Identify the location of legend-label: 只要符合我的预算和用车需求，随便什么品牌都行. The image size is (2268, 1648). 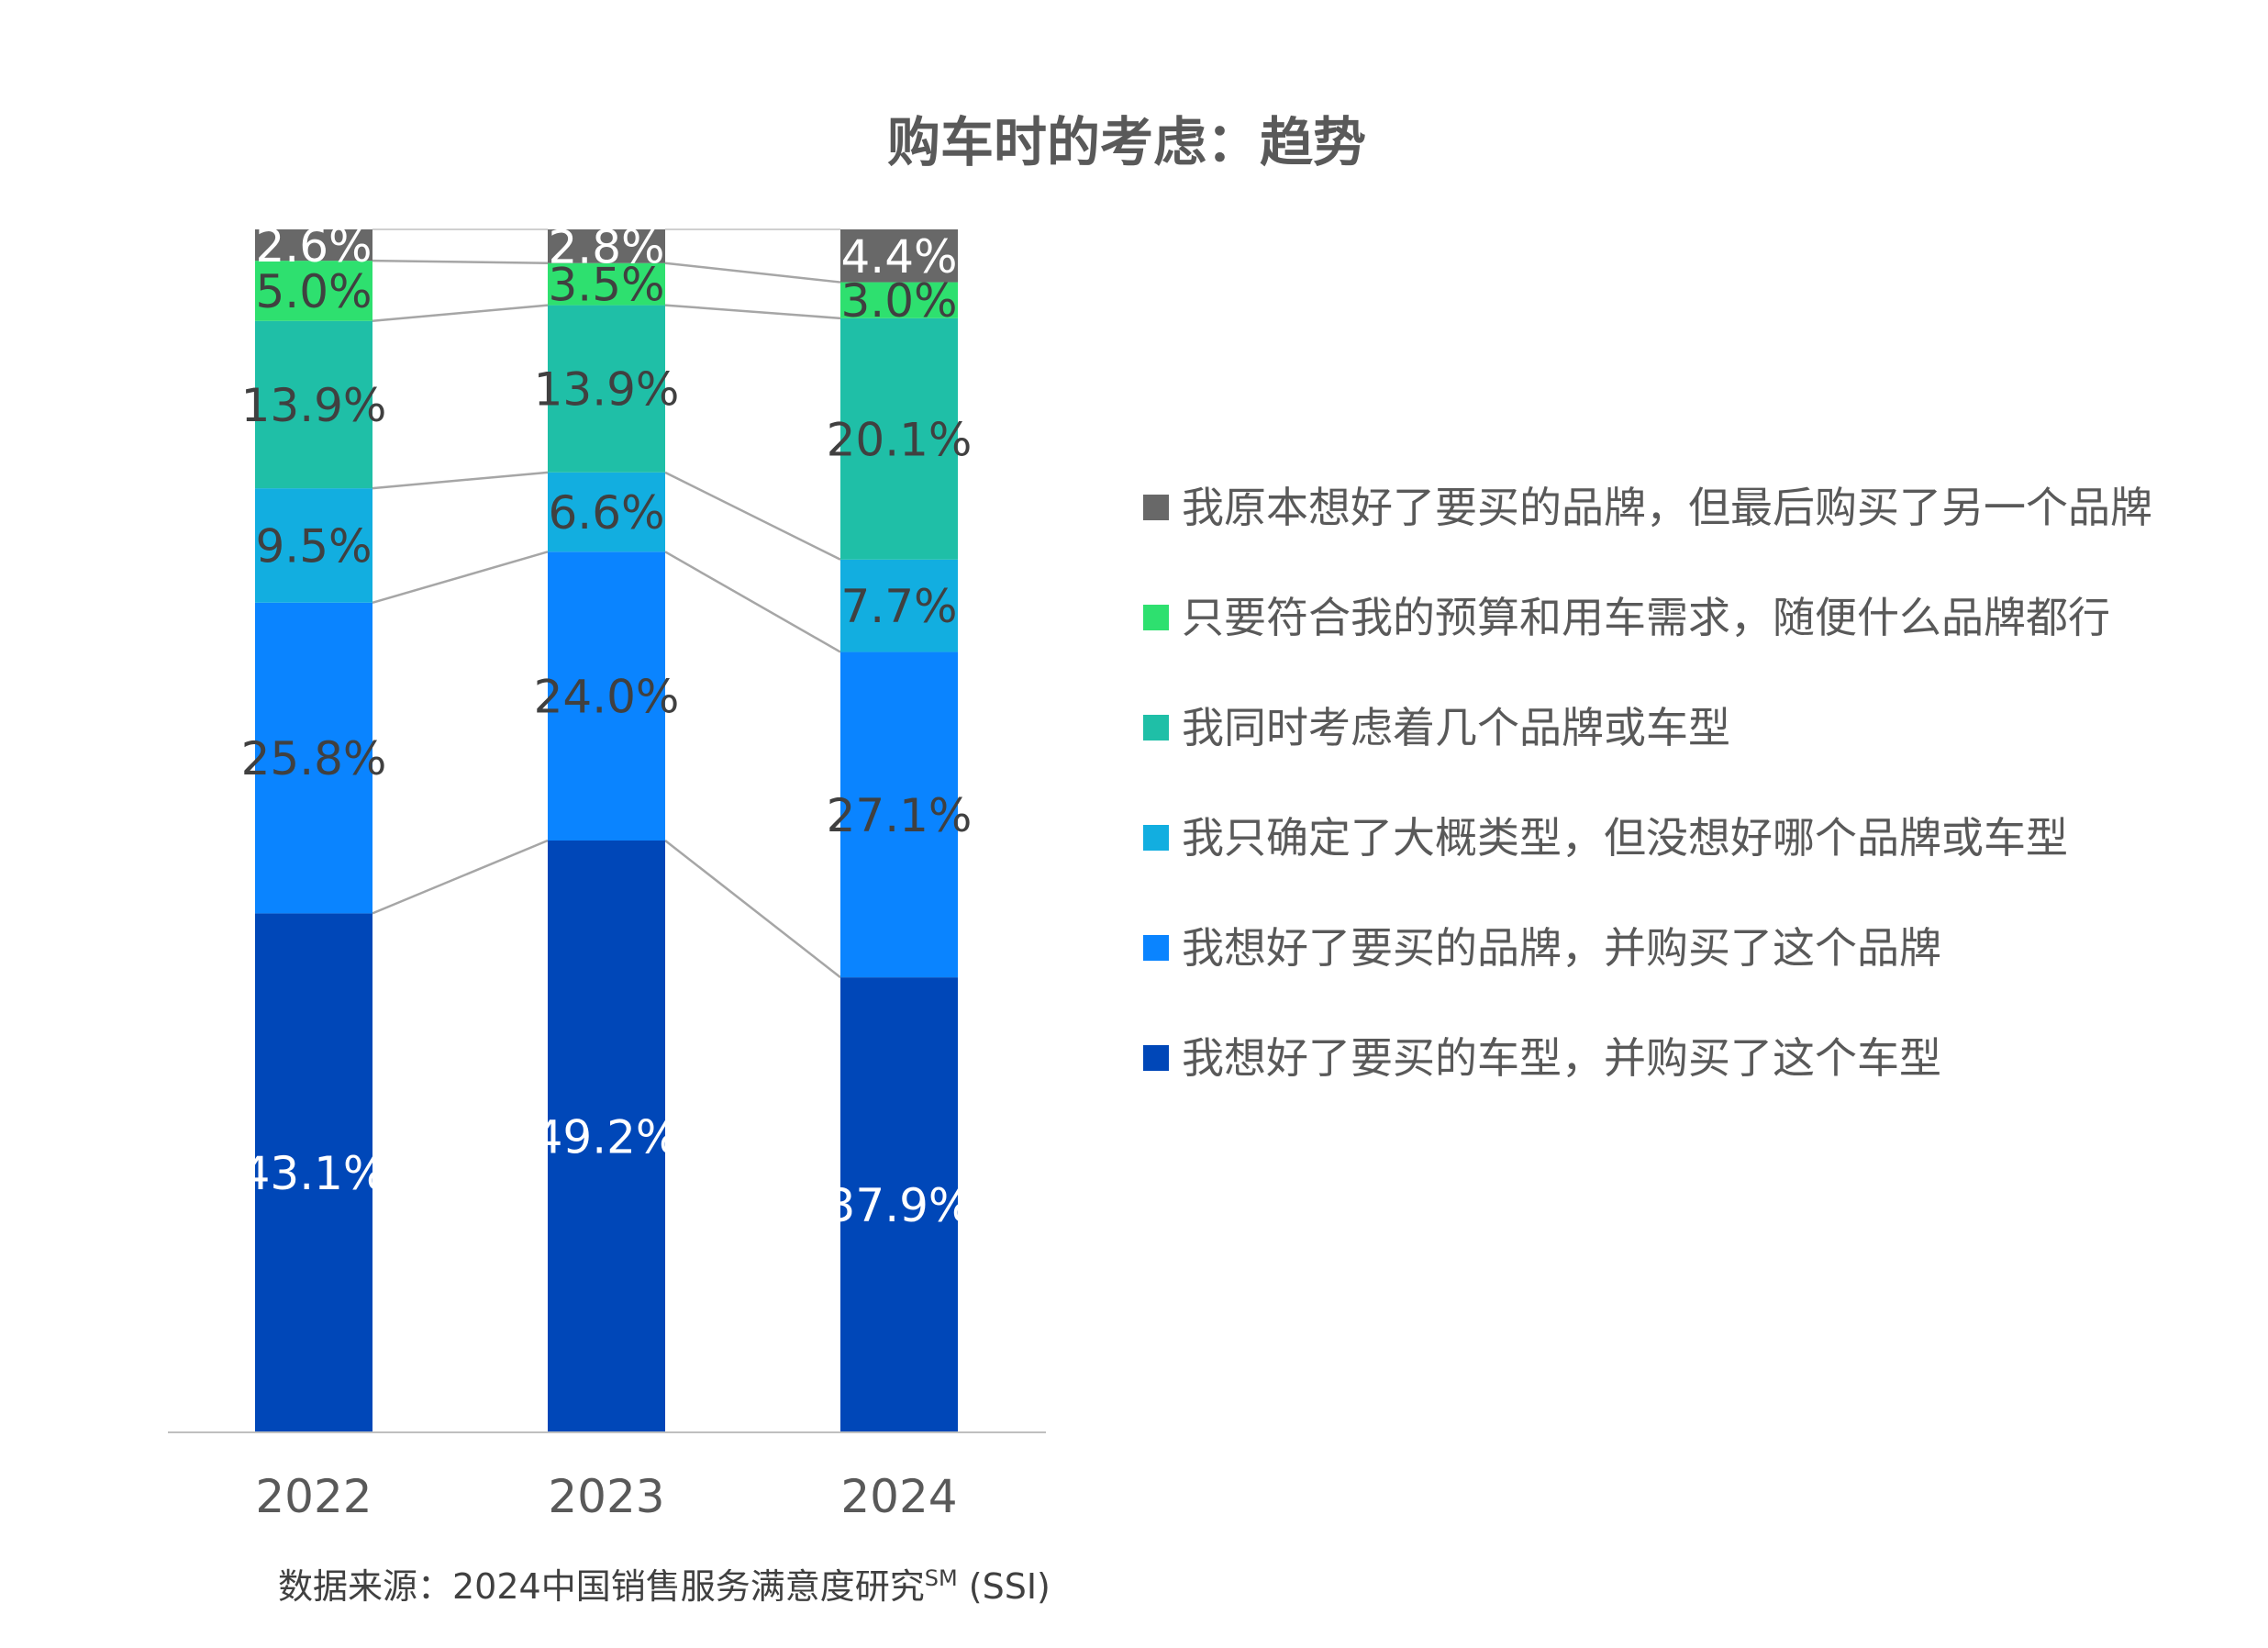
(1646, 618).